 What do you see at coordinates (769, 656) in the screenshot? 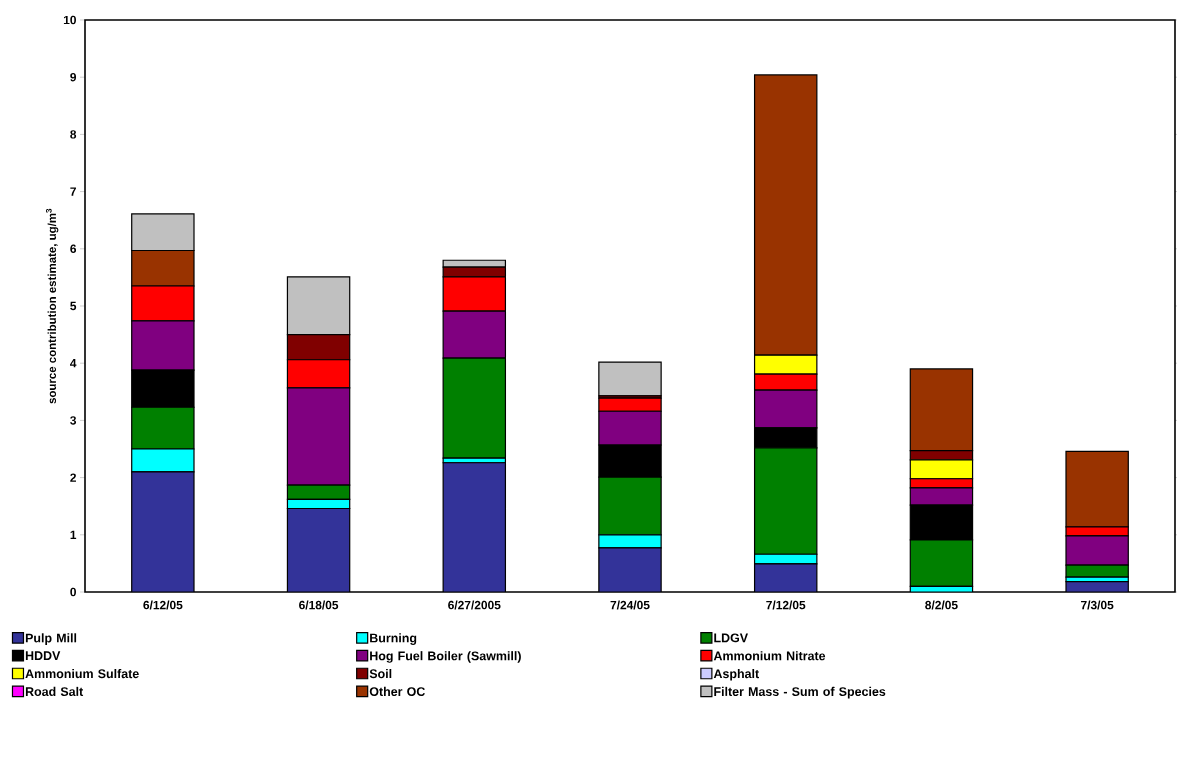
I see `legend-label: Ammonium Nitrate` at bounding box center [769, 656].